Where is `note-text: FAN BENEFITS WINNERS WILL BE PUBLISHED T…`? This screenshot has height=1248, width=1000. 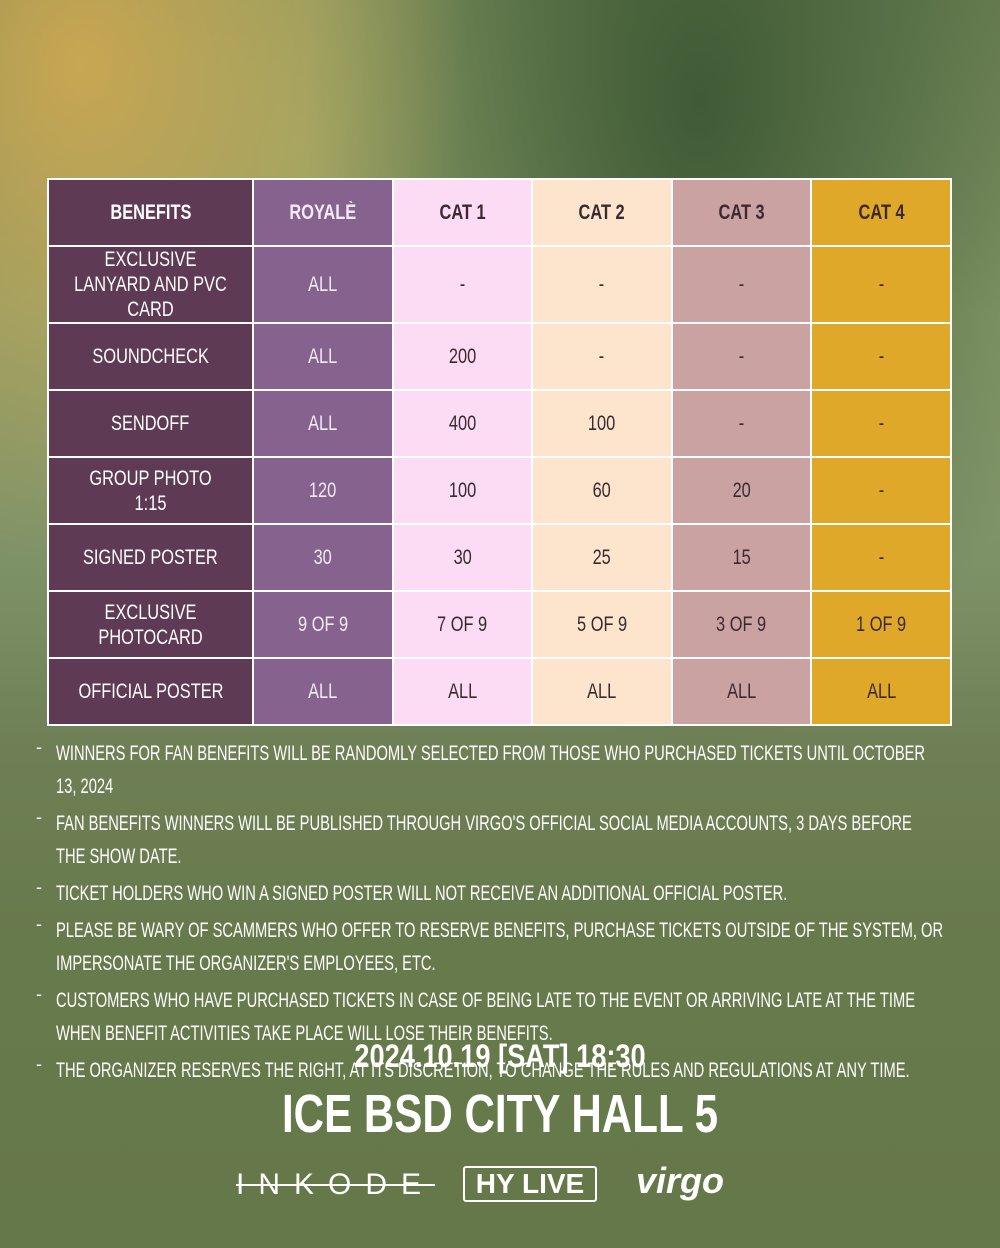 note-text: FAN BENEFITS WINNERS WILL BE PUBLISHED T… is located at coordinates (484, 840).